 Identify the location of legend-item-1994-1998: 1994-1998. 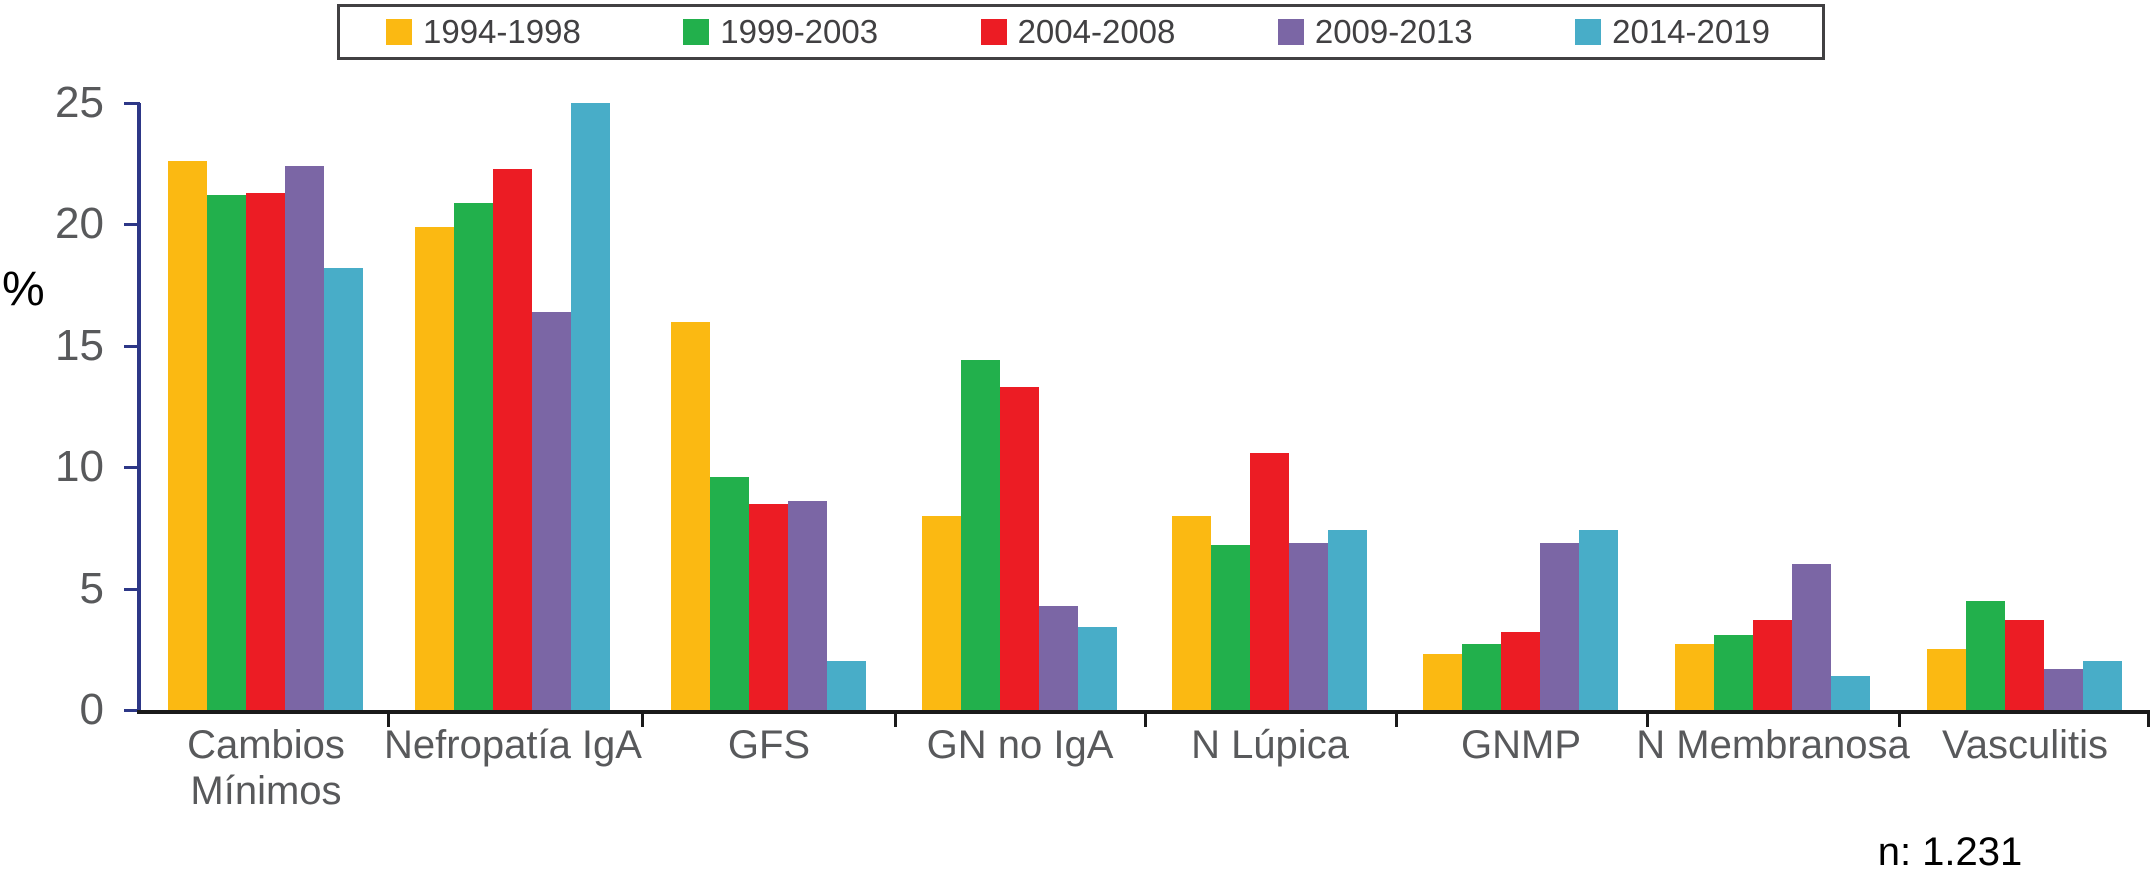
(483, 32).